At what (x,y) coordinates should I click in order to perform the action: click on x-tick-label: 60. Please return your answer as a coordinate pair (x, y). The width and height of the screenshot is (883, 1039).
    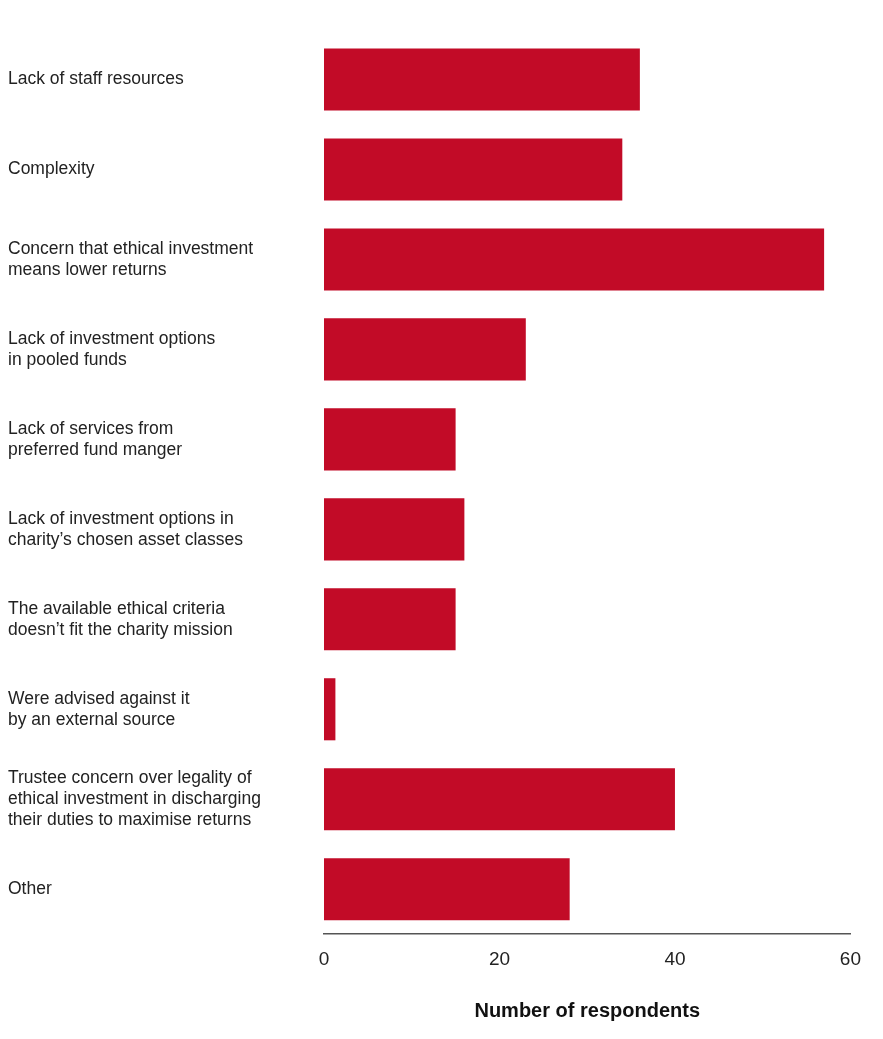
    Looking at the image, I should click on (850, 958).